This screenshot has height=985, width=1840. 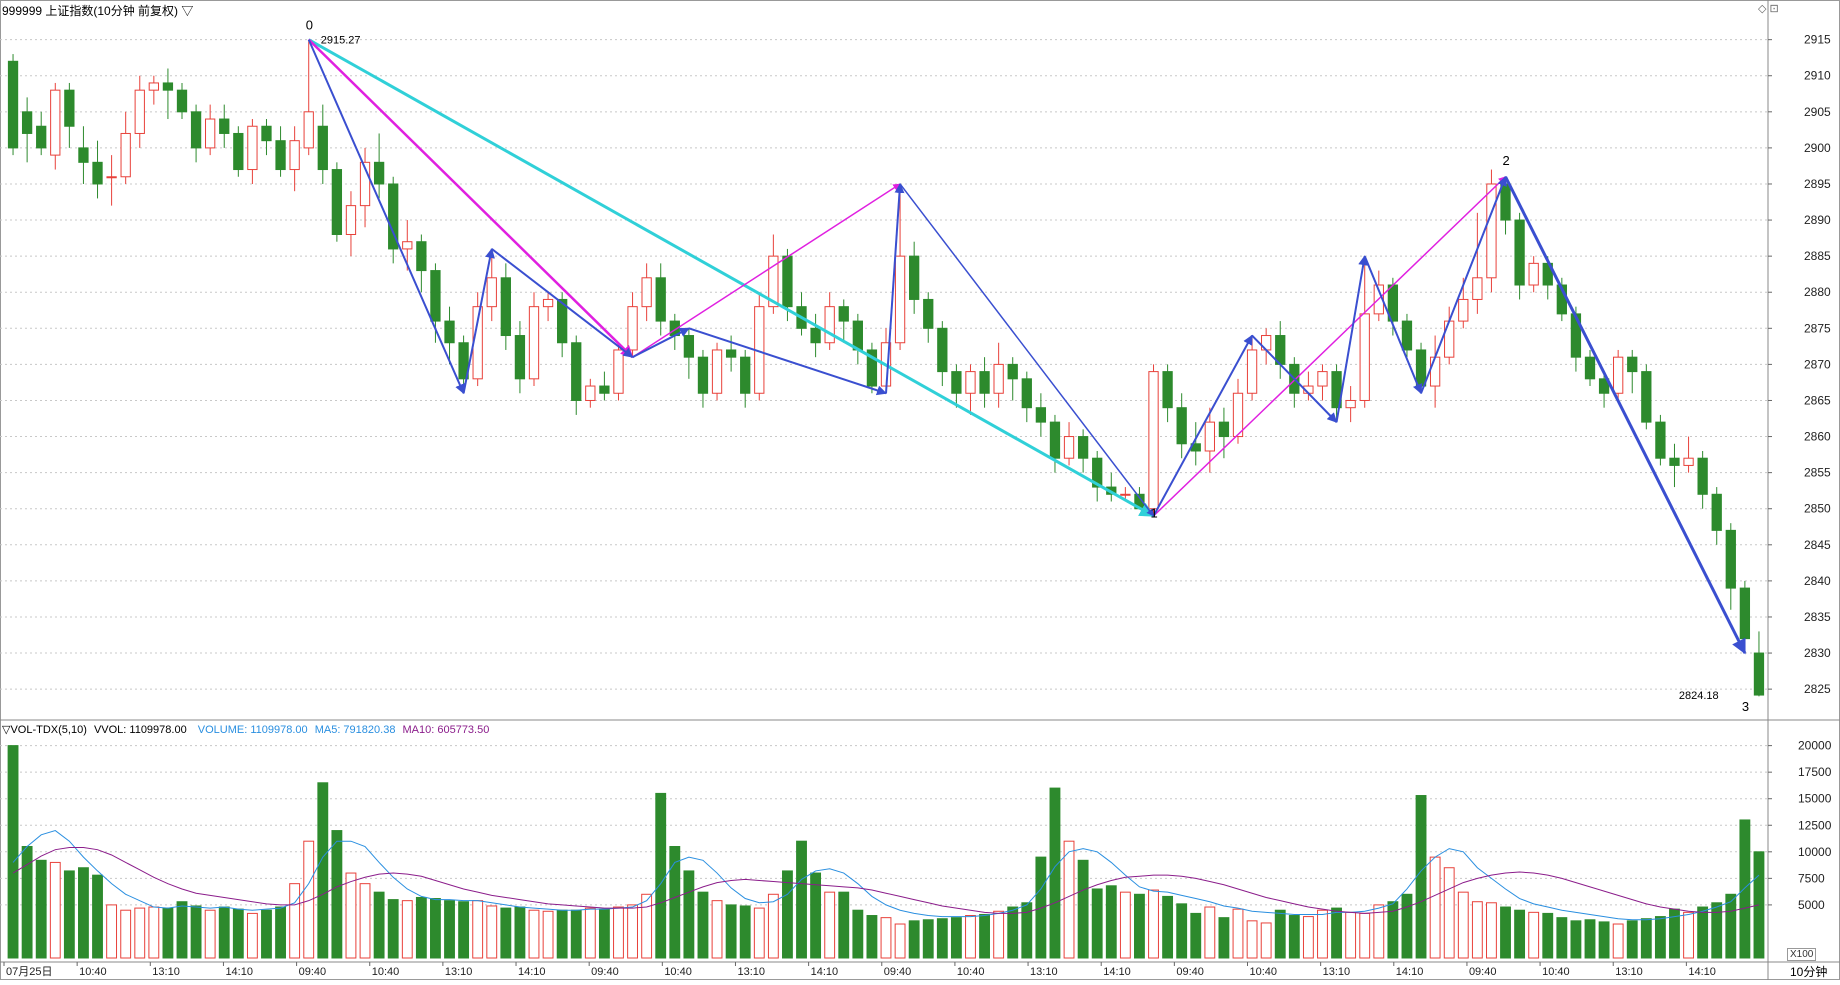 I want to click on high-price-label: 2915.27, so click(x=341, y=41).